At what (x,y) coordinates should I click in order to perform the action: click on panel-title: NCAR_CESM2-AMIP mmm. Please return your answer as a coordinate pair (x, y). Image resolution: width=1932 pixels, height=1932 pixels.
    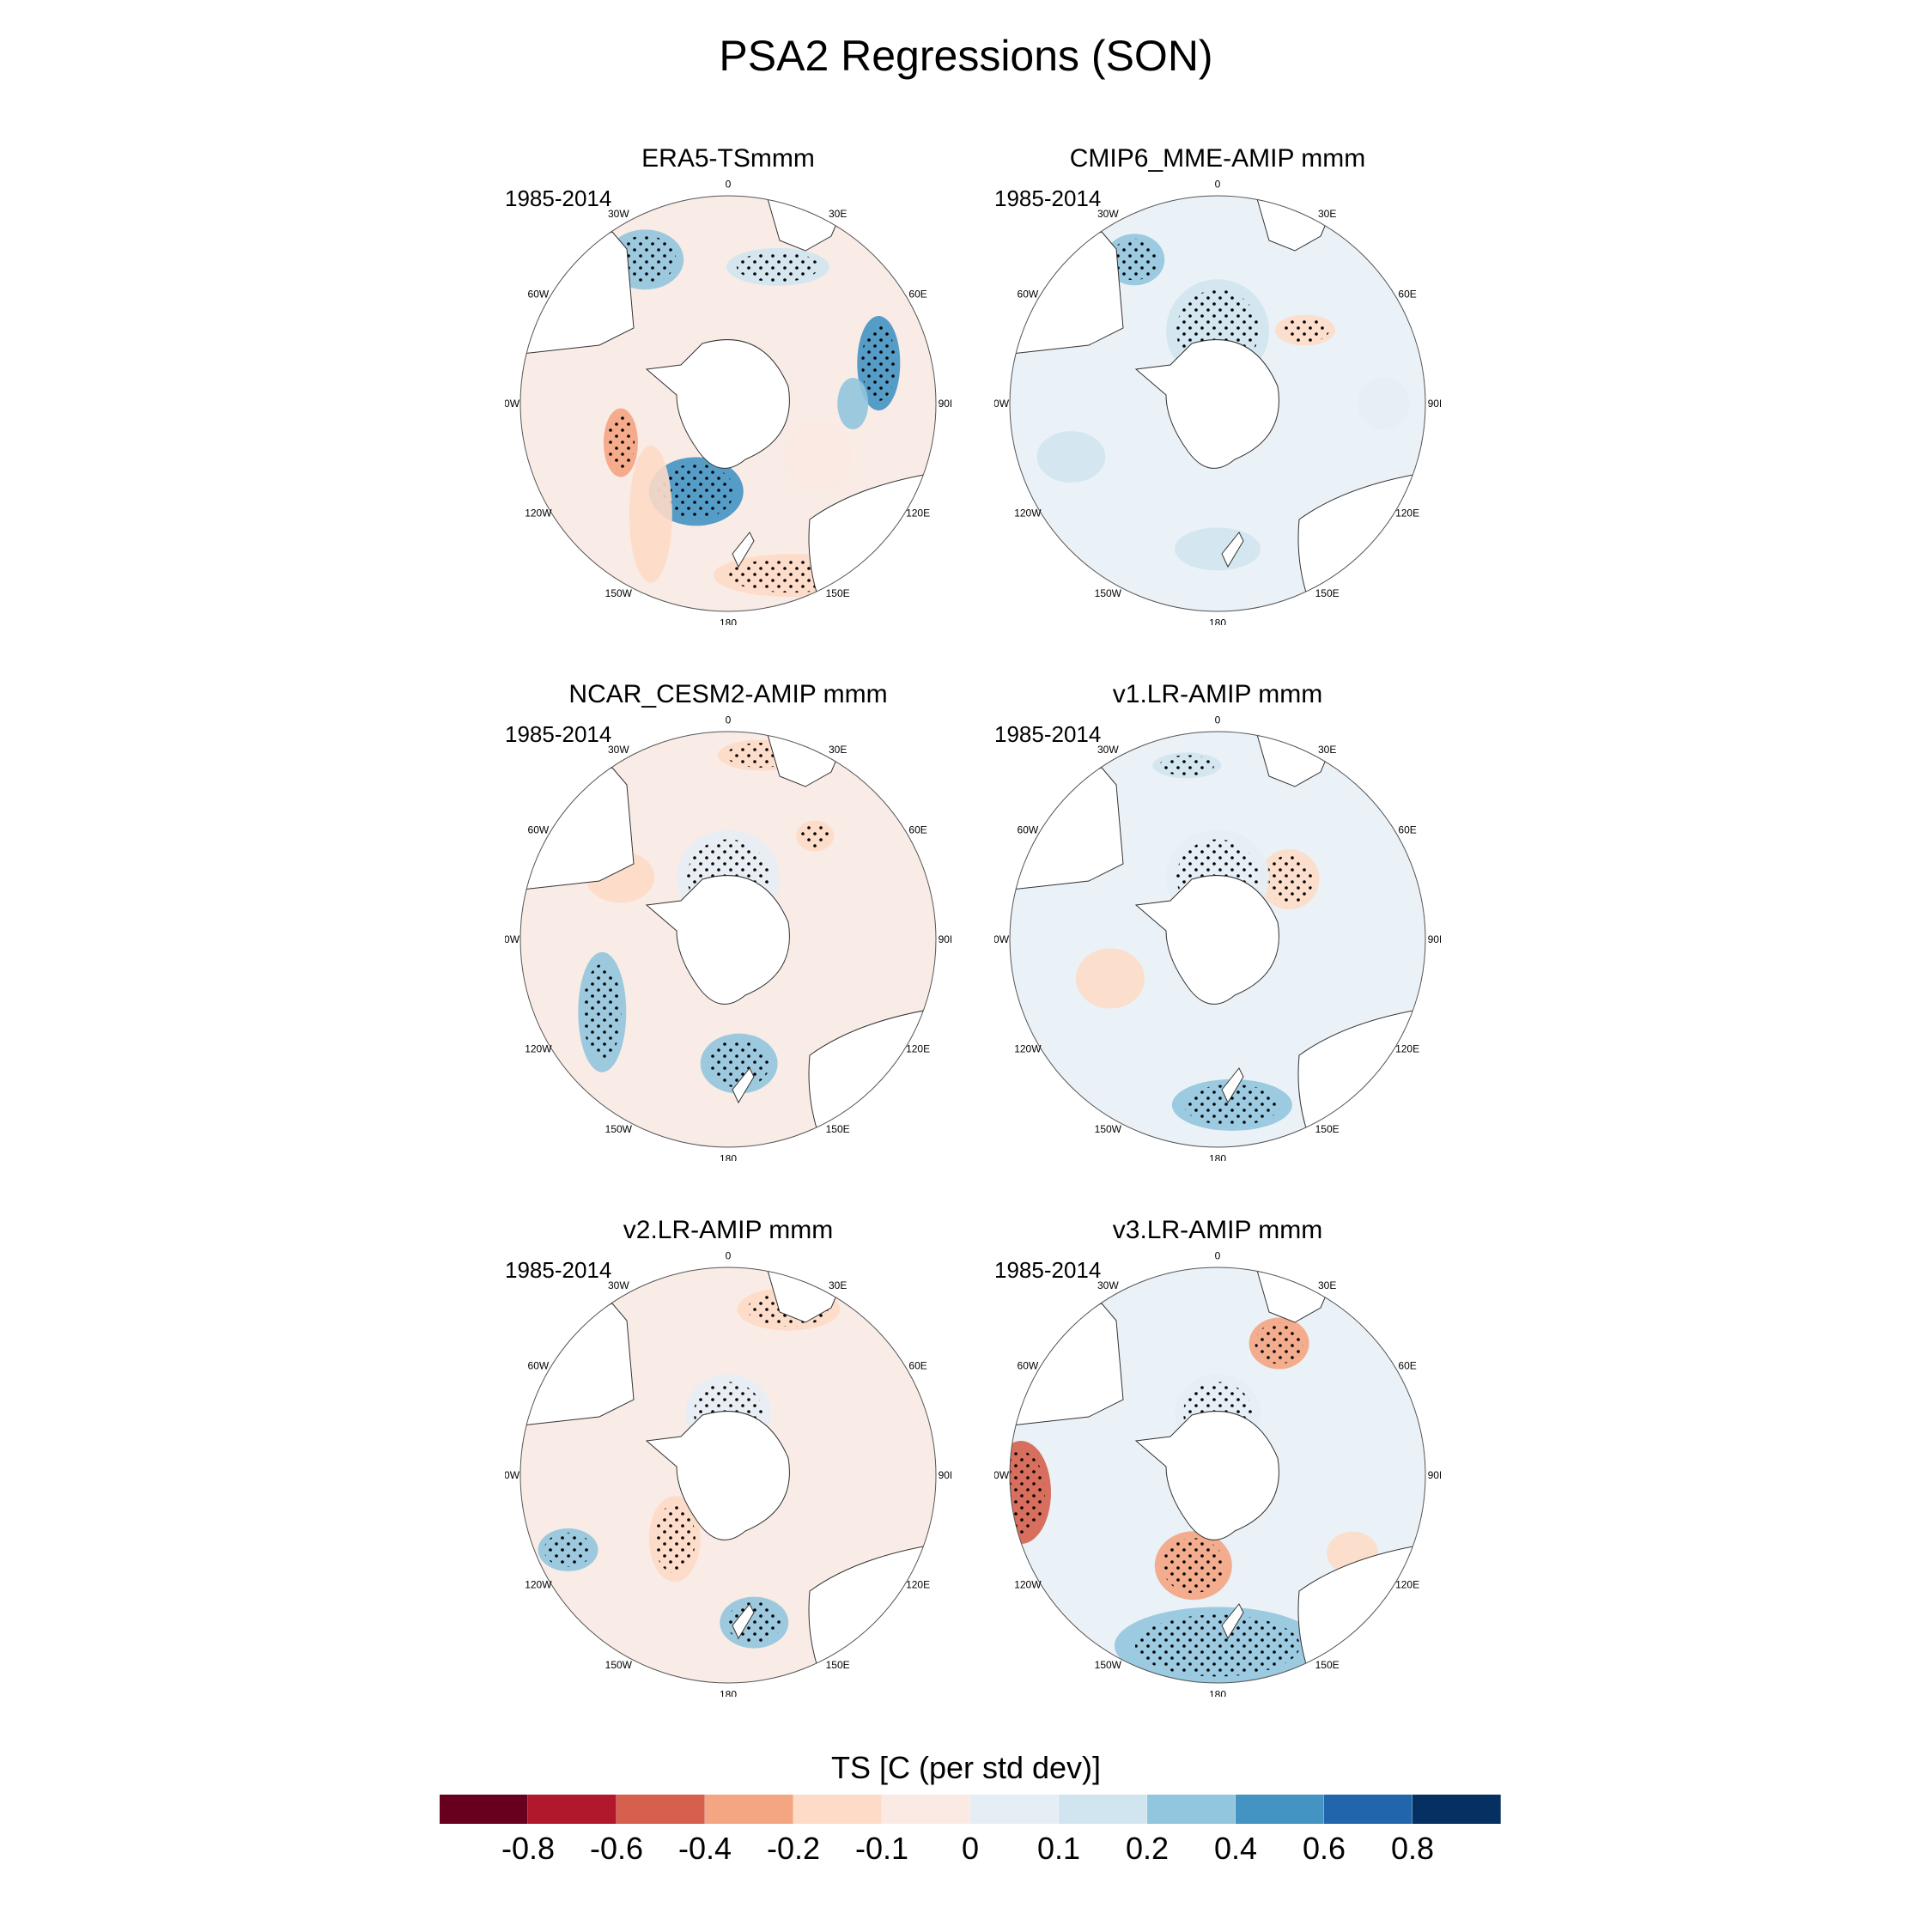
    Looking at the image, I should click on (728, 694).